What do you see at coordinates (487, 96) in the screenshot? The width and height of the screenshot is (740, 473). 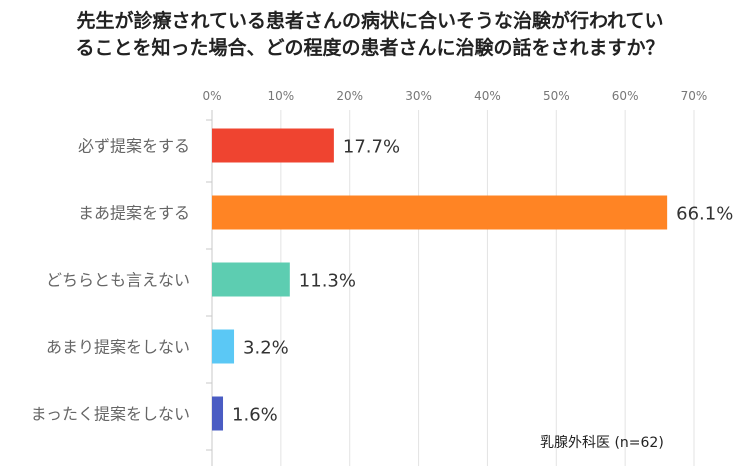 I see `x-tick-label: 40%` at bounding box center [487, 96].